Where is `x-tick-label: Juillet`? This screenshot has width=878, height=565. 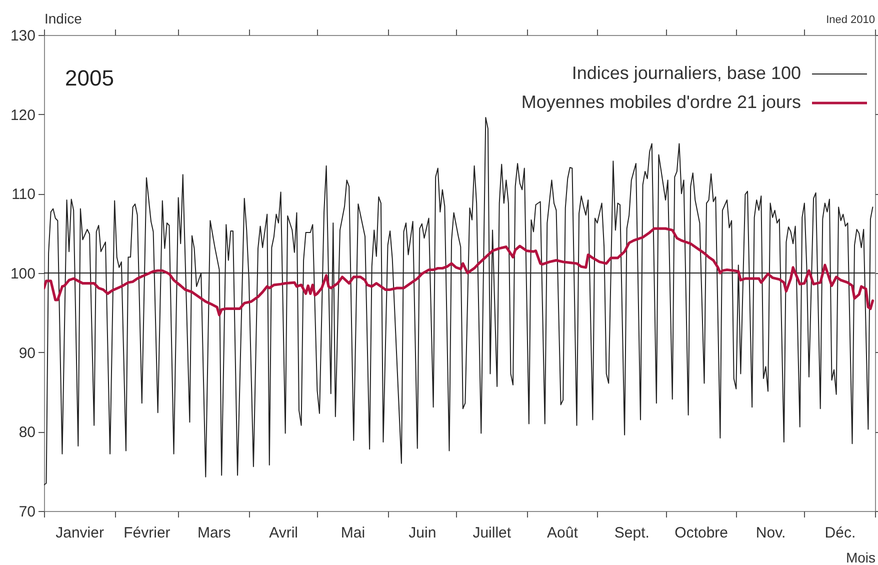
x-tick-label: Juillet is located at coordinates (492, 533).